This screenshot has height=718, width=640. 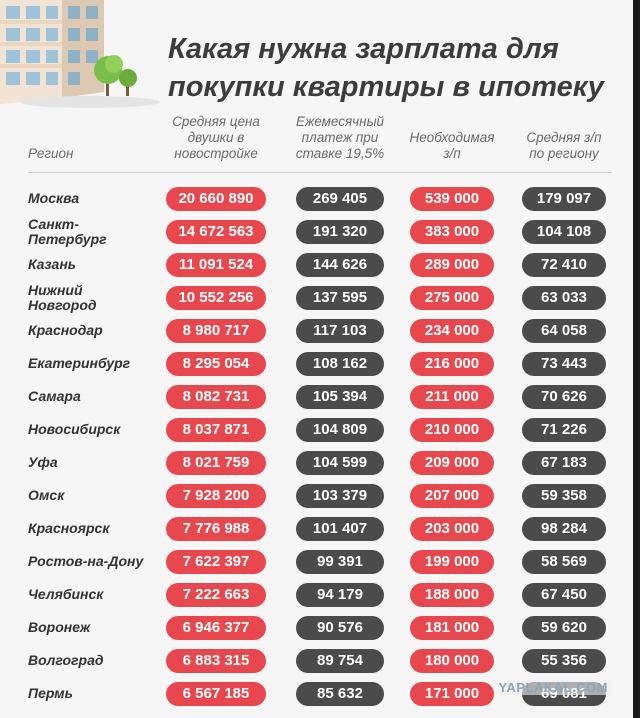 What do you see at coordinates (340, 430) in the screenshot?
I see `payment-pill: 104 809` at bounding box center [340, 430].